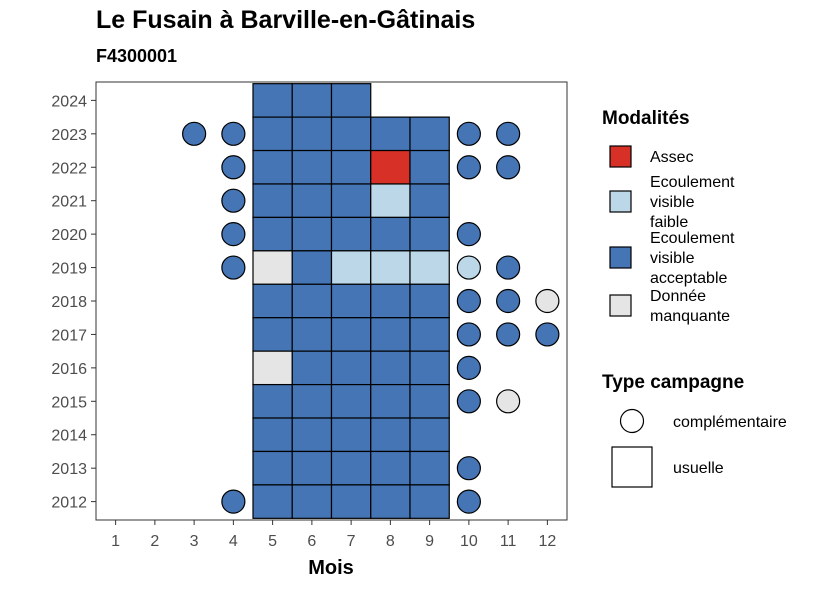  I want to click on legend-label-manquante: manquante, so click(690, 316).